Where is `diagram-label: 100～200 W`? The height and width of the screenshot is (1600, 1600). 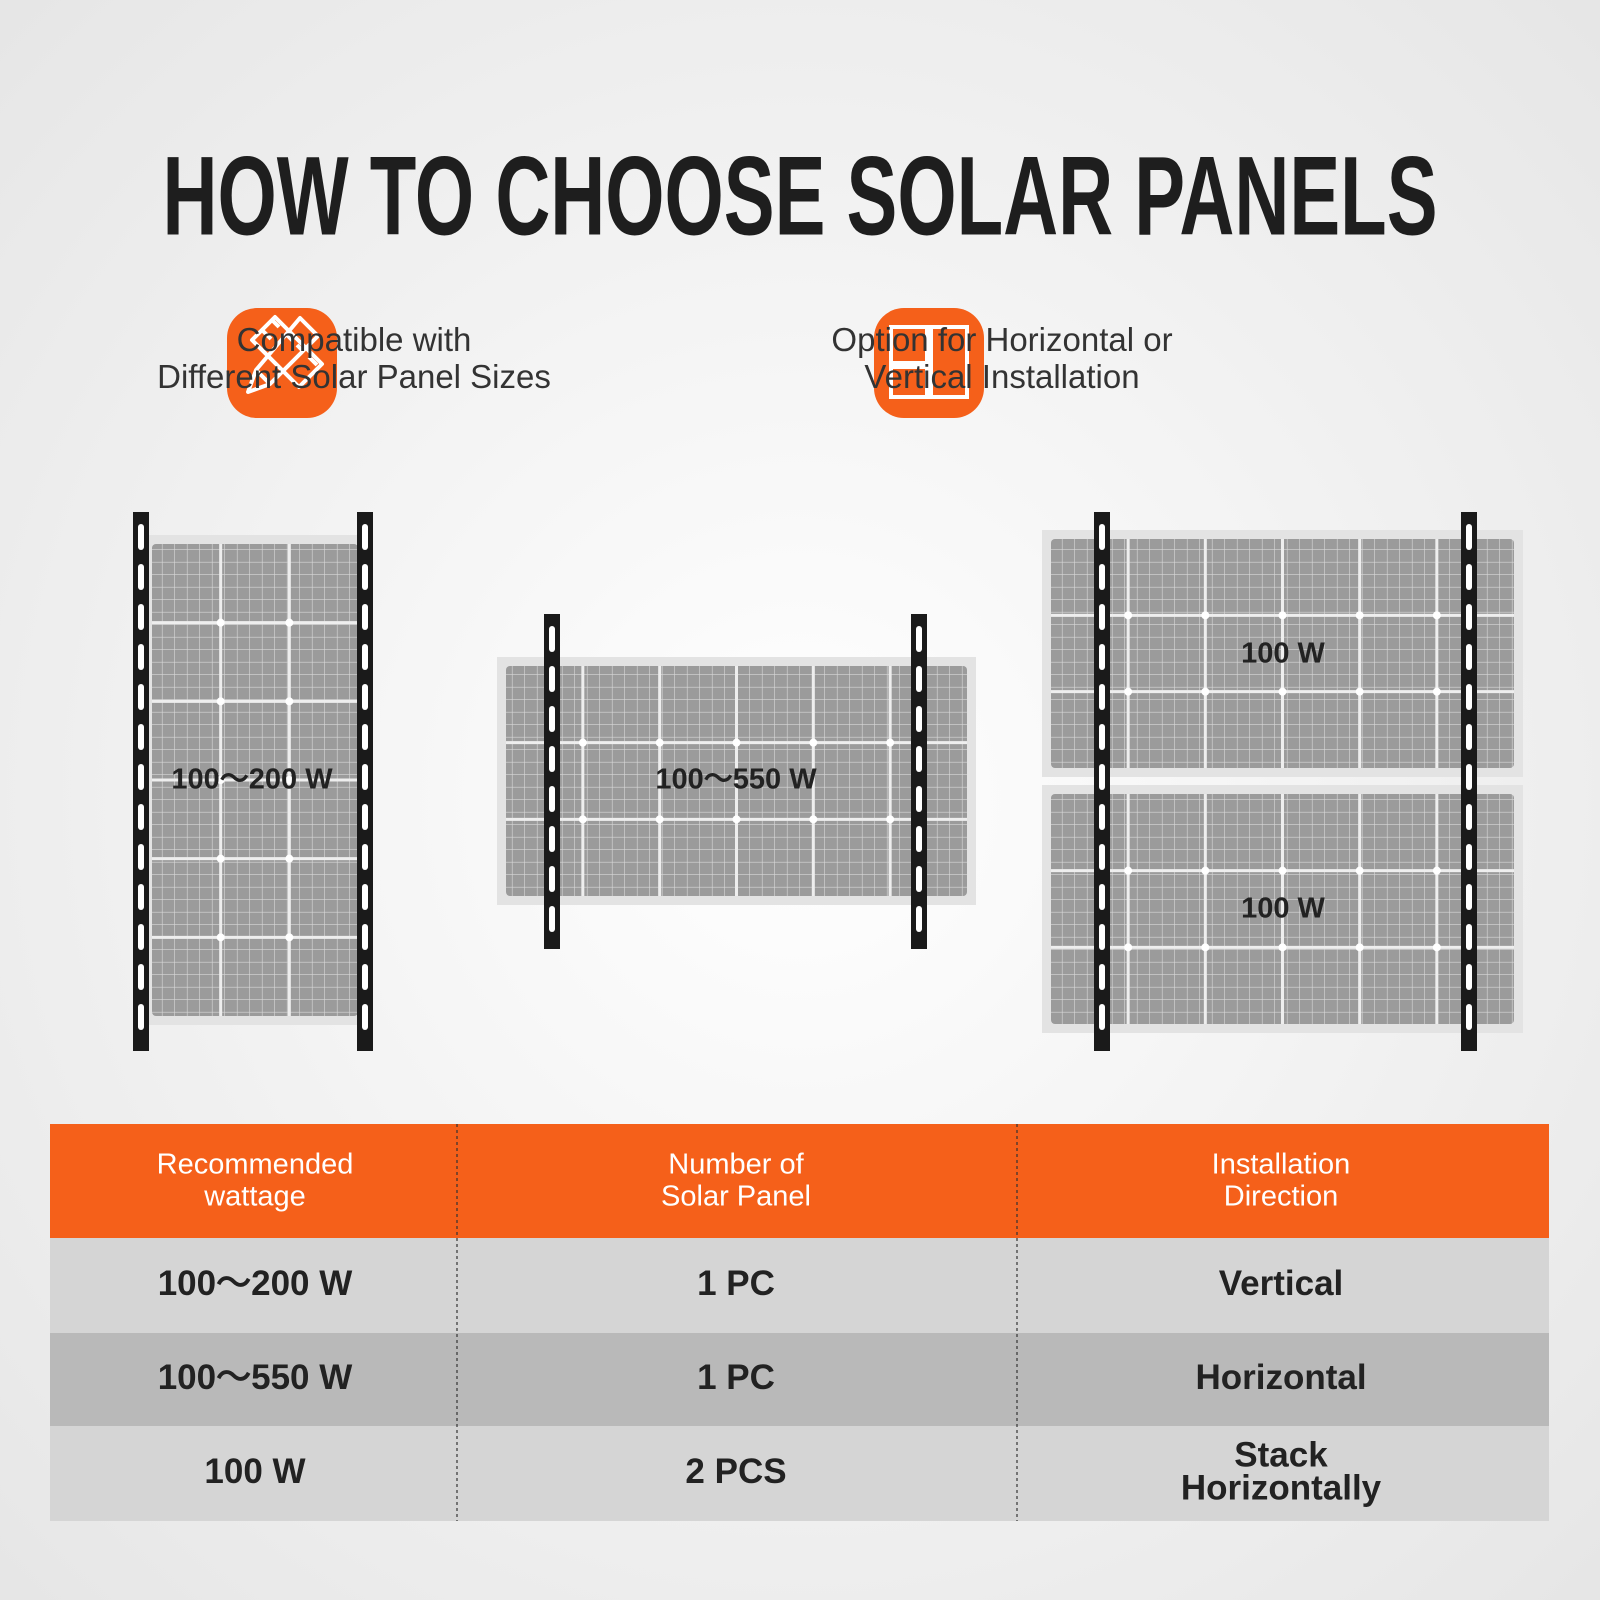
diagram-label: 100～200 W is located at coordinates (252, 780).